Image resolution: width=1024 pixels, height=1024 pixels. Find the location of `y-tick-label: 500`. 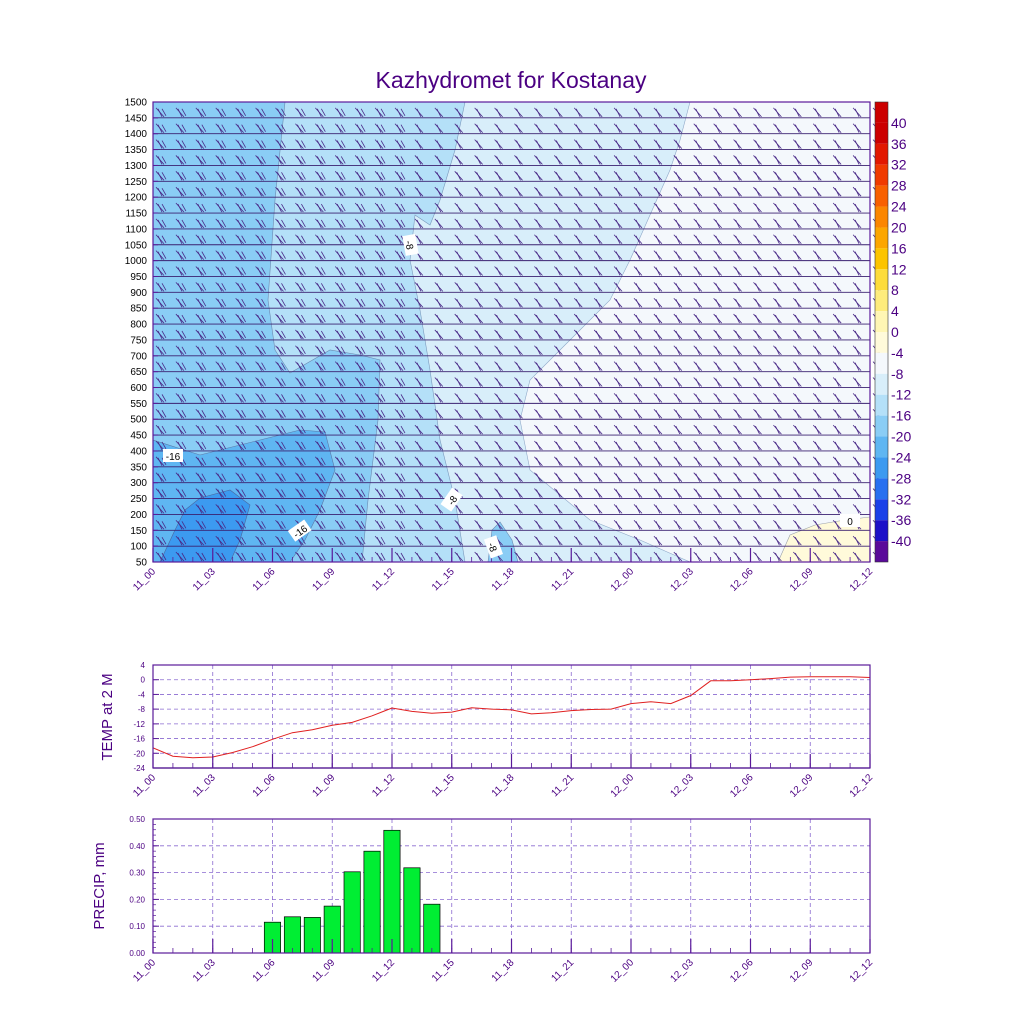

y-tick-label: 500 is located at coordinates (138, 420).